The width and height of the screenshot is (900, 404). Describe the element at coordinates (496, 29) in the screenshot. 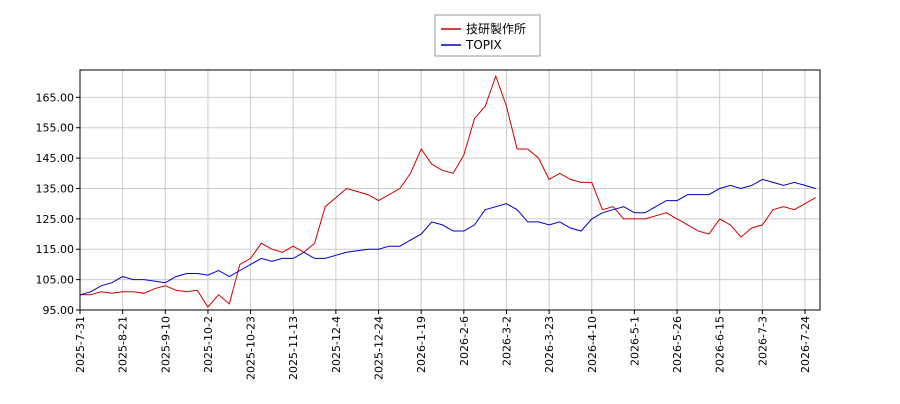

I see `legend-label: 技研製作所` at that location.